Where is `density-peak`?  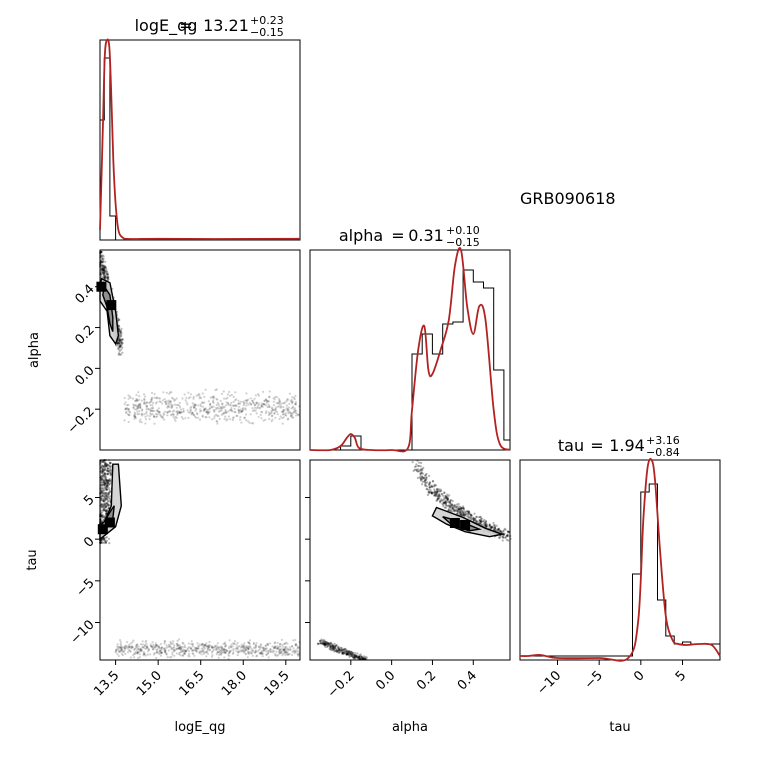 density-peak is located at coordinates (111, 305).